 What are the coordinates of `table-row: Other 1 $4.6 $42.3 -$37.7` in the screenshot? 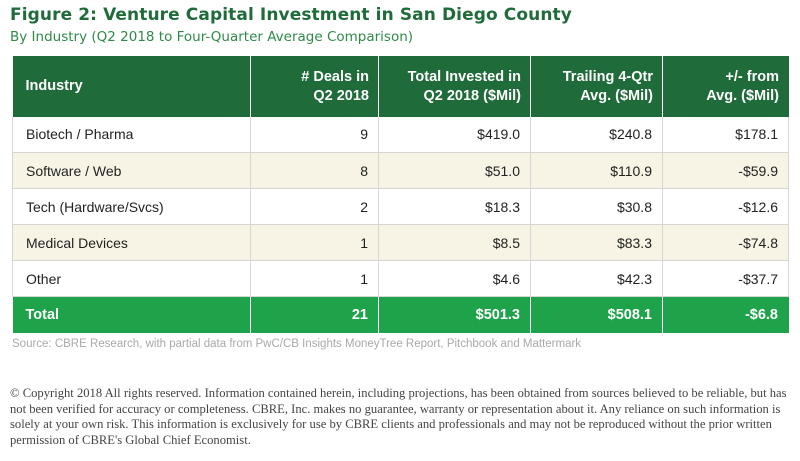 It's located at (400, 278).